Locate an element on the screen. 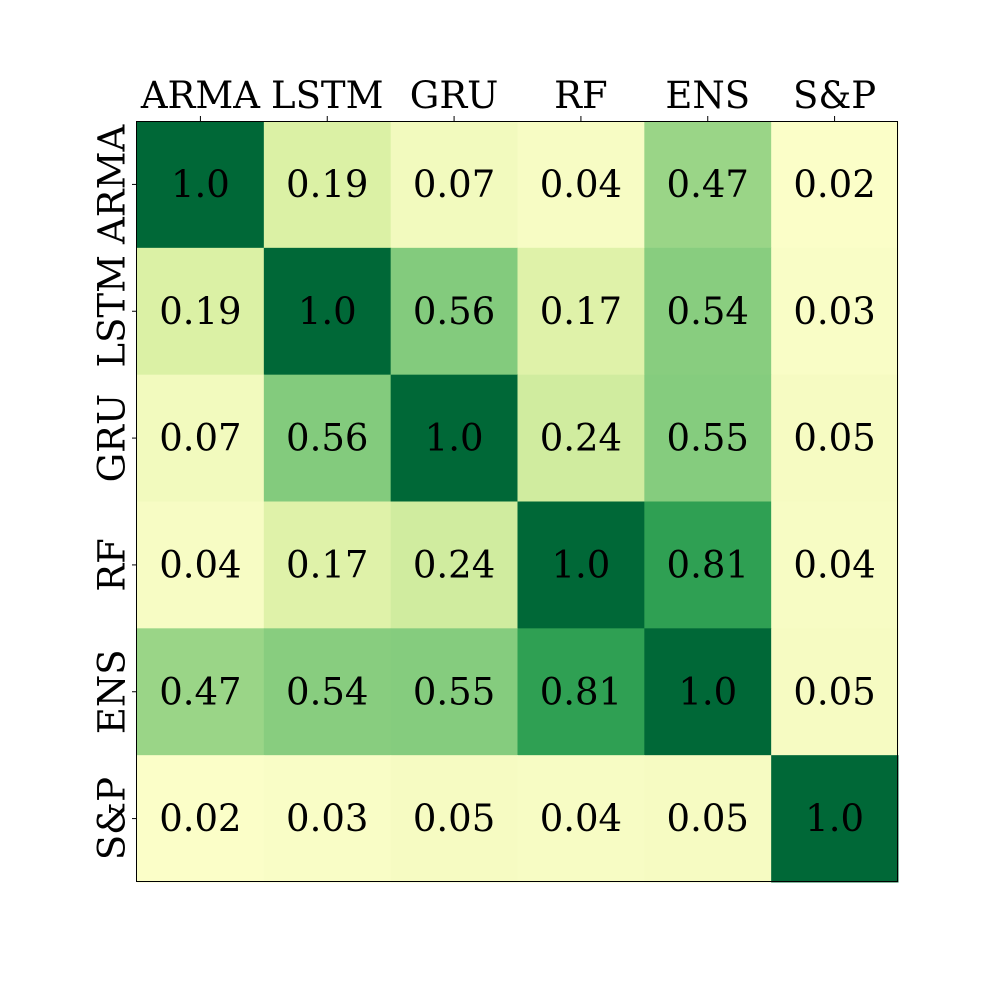 The height and width of the screenshot is (1008, 1008). heatmap-cell-r3-c4 is located at coordinates (708, 565).